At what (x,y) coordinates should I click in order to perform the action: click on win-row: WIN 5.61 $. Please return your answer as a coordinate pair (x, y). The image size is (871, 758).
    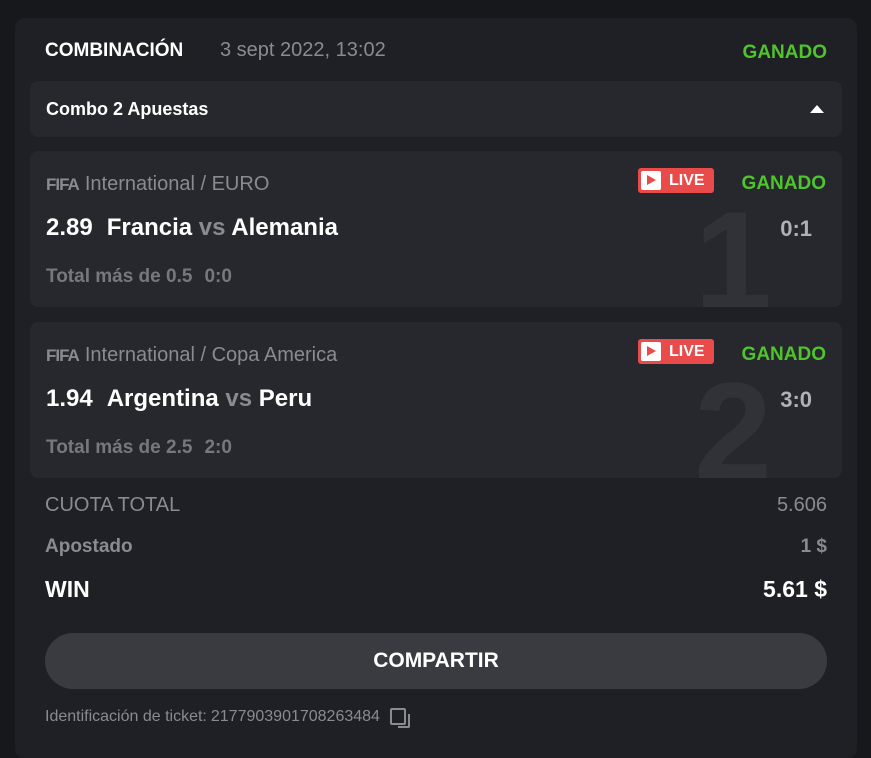
    Looking at the image, I should click on (436, 589).